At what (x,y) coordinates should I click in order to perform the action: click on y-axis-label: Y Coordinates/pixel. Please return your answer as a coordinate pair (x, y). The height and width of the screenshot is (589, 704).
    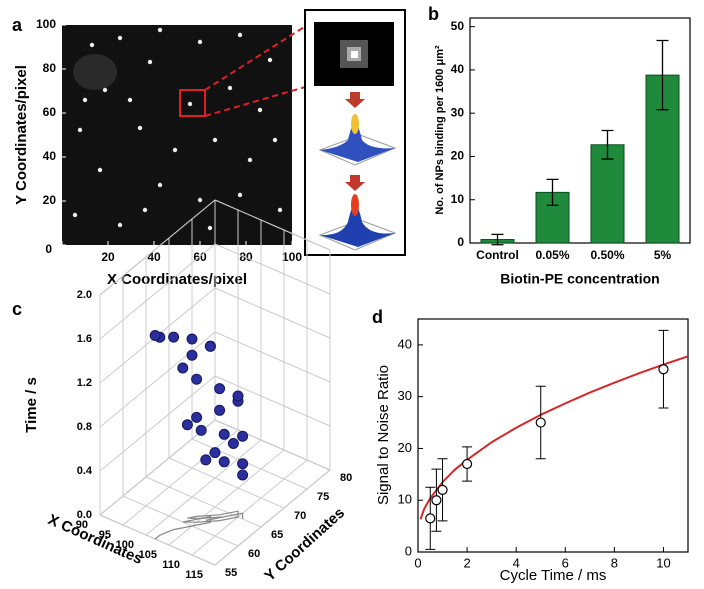
    Looking at the image, I should click on (21, 135).